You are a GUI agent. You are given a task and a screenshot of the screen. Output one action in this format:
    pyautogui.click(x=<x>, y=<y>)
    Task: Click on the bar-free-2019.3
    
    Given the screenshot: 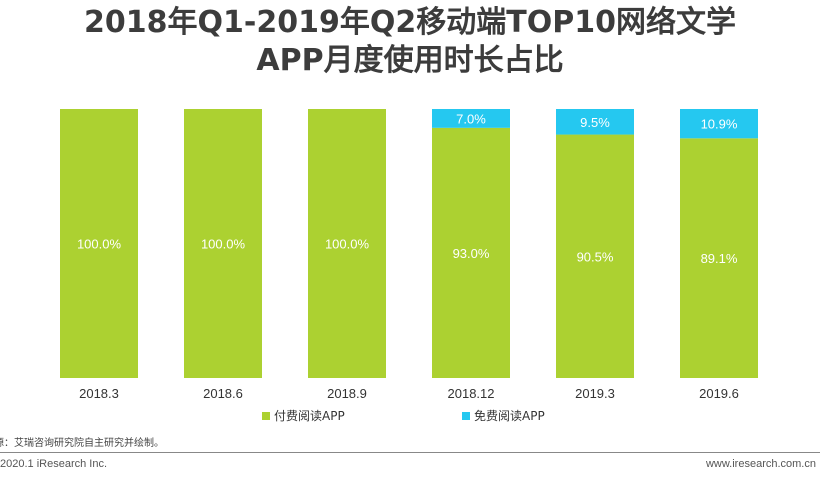 What is the action you would take?
    pyautogui.click(x=595, y=122)
    